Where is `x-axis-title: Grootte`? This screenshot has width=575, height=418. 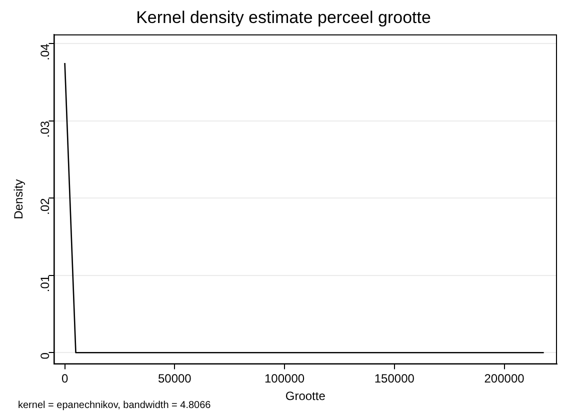 x-axis-title: Grootte is located at coordinates (305, 396).